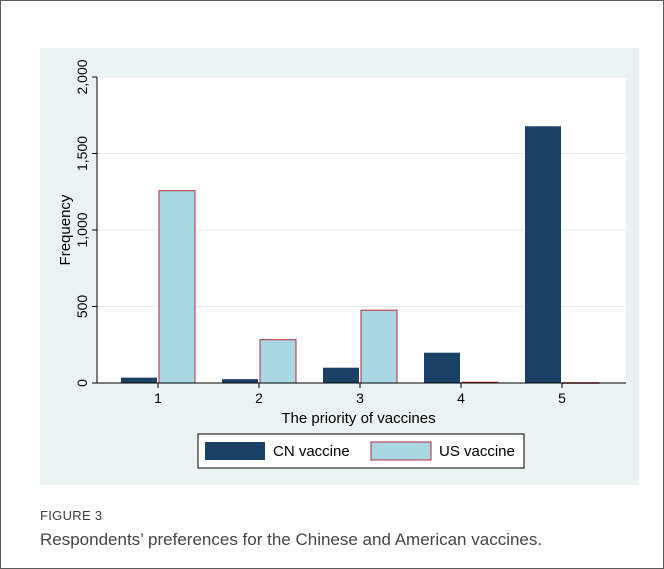  What do you see at coordinates (461, 398) in the screenshot?
I see `x-tick-label: 4` at bounding box center [461, 398].